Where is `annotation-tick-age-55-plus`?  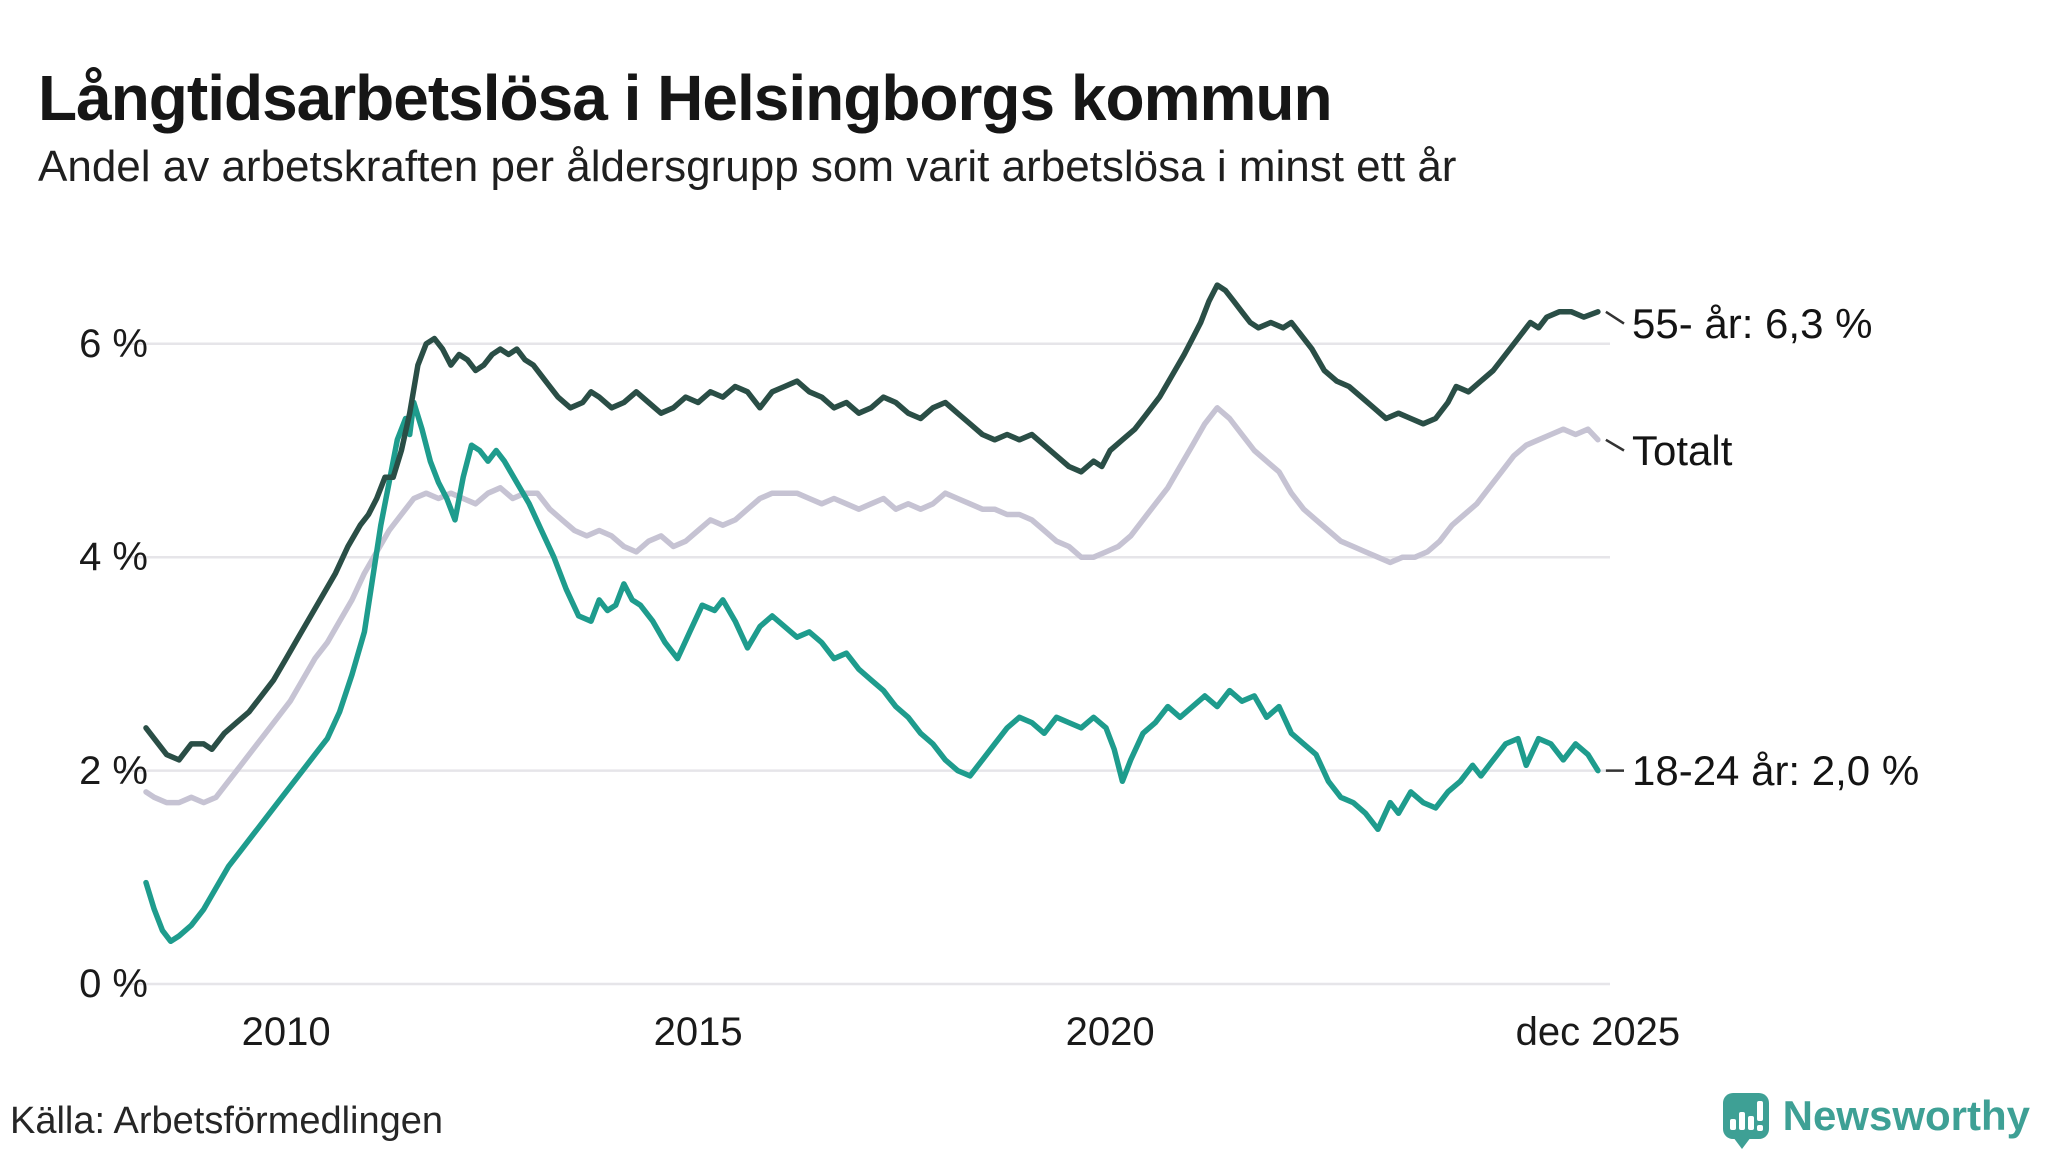
annotation-tick-age-55-plus is located at coordinates (1615, 317).